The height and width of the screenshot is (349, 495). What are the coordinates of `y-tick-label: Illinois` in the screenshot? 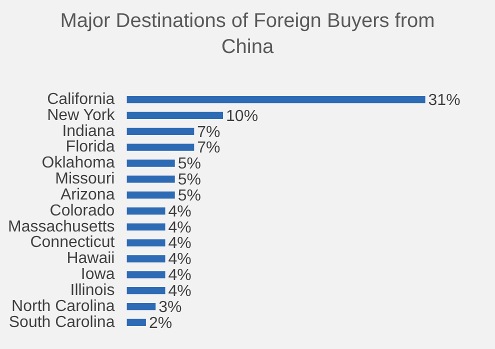 It's located at (92, 291).